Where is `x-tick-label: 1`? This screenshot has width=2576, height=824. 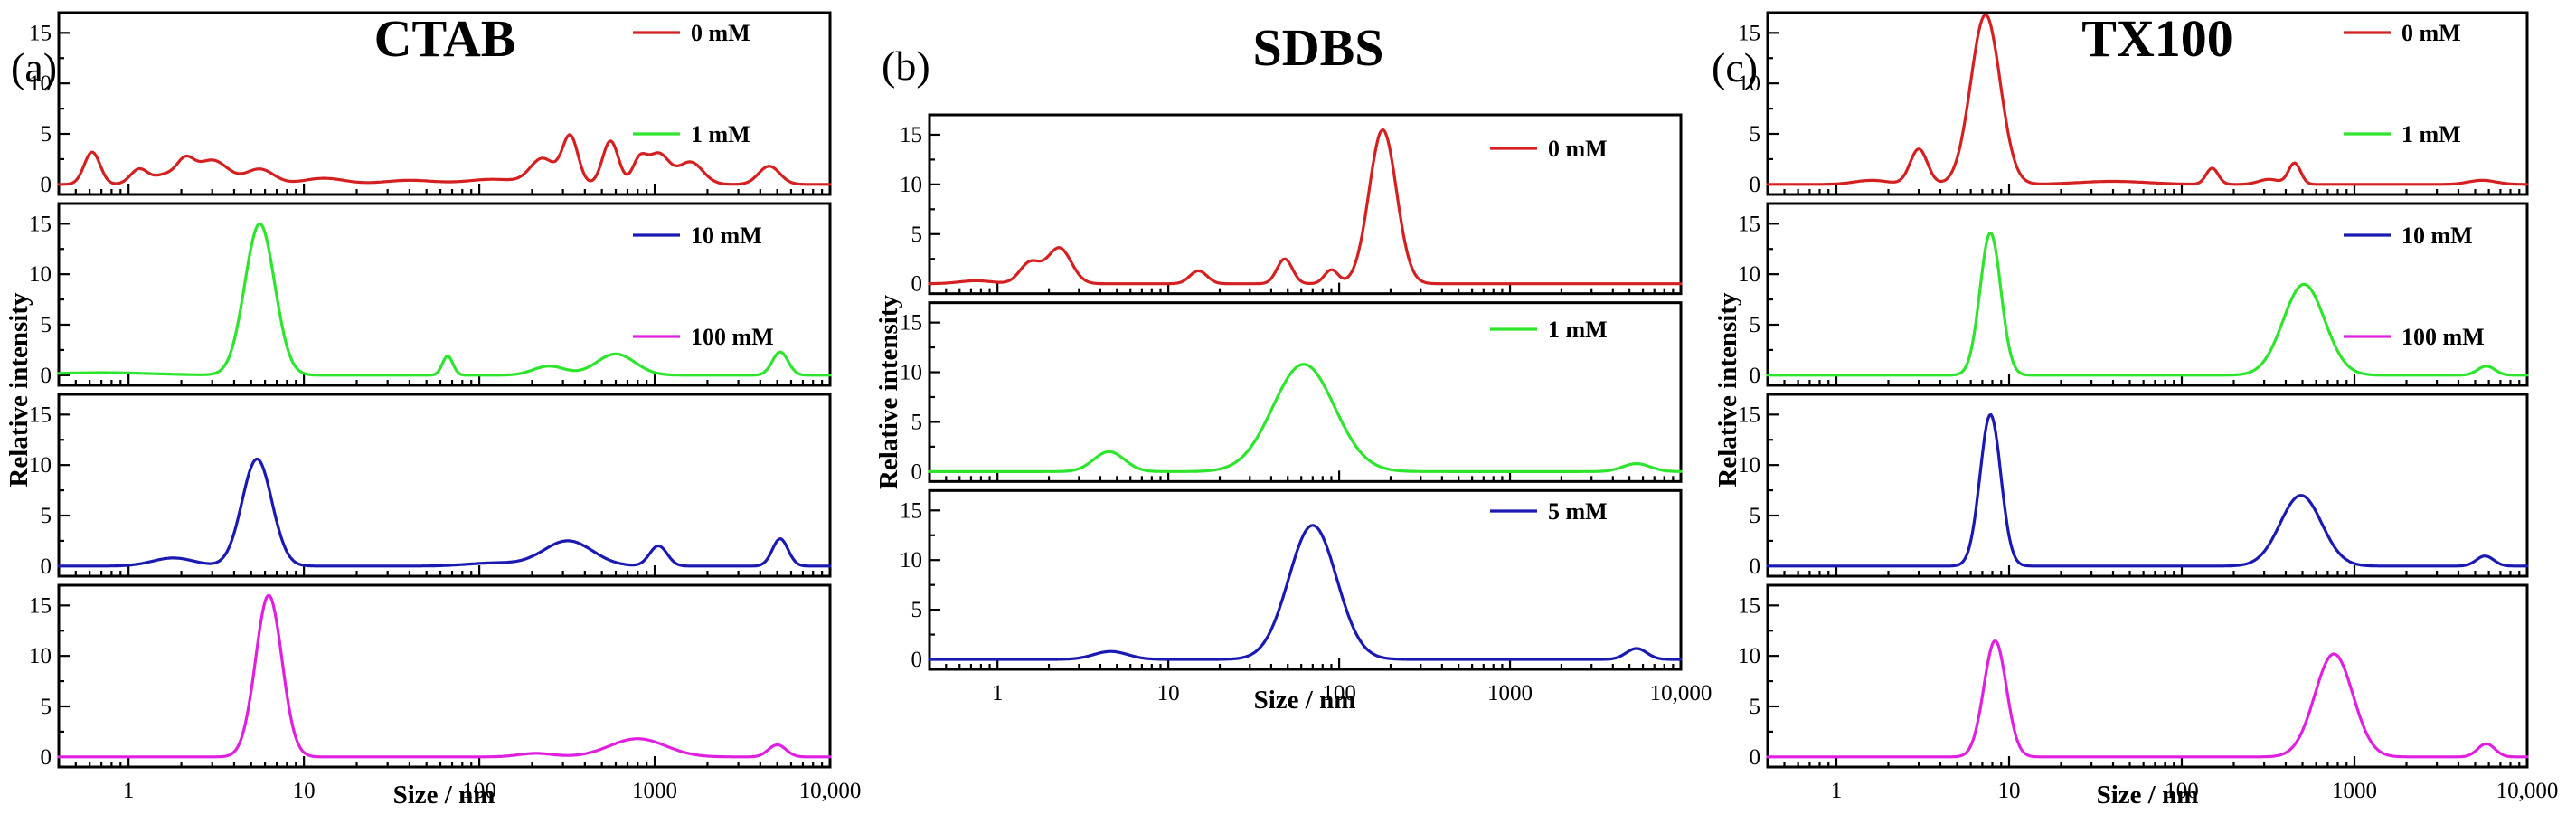
x-tick-label: 1 is located at coordinates (129, 791).